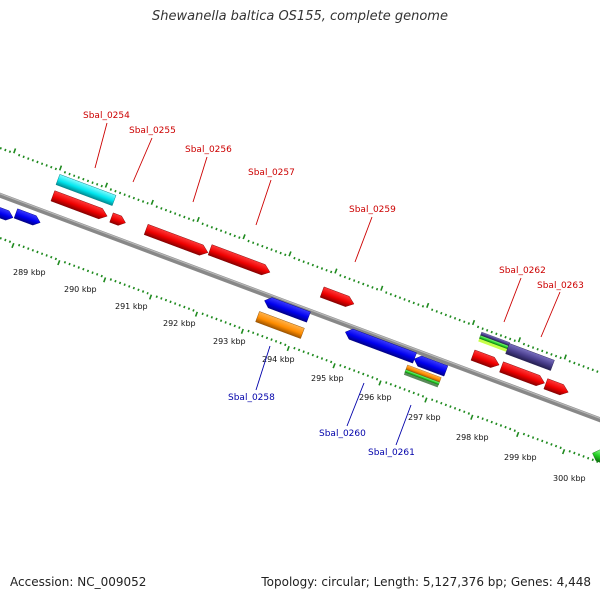  What do you see at coordinates (287, 309) in the screenshot?
I see `gene-arrow-sbal-0258-blue` at bounding box center [287, 309].